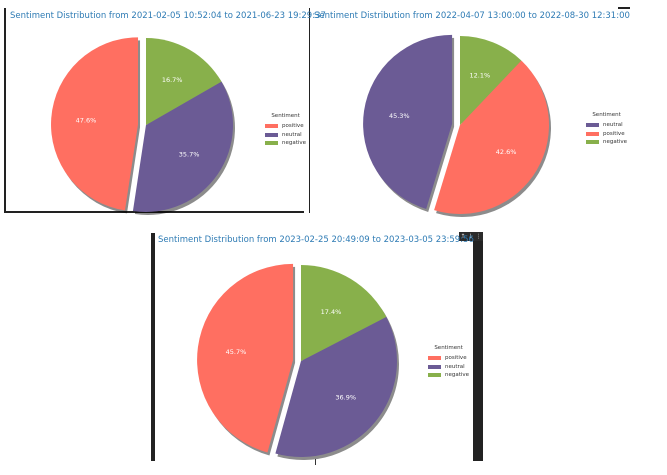 This screenshot has height=475, width=667. I want to click on slice-label-negative: 16.7%, so click(172, 80).